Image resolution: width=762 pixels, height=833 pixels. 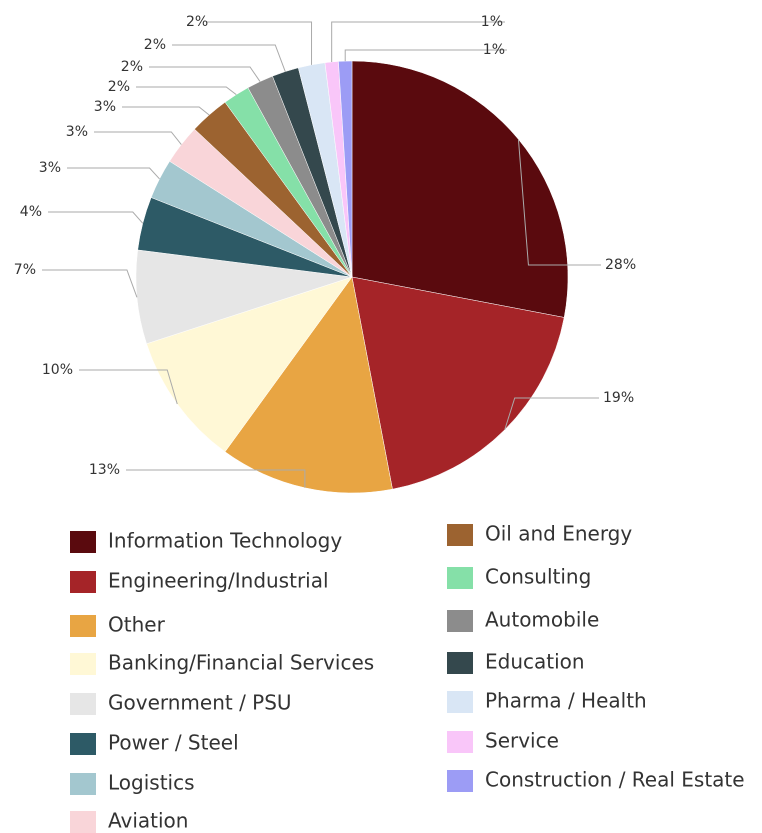 What do you see at coordinates (225, 541) in the screenshot?
I see `legend-label: Information Technology` at bounding box center [225, 541].